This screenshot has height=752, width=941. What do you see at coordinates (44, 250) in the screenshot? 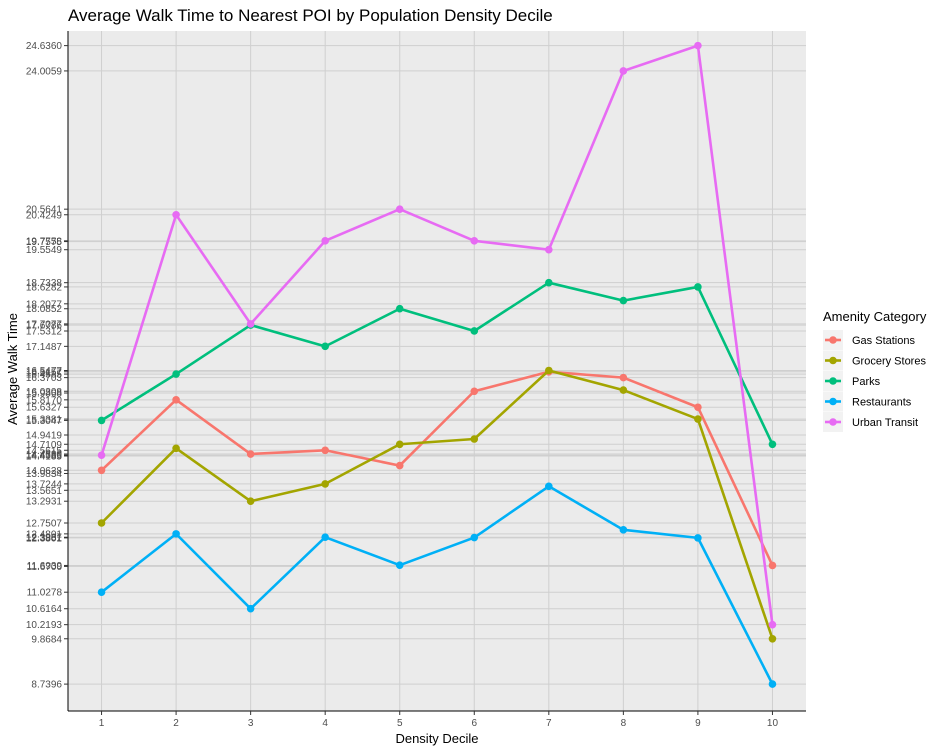
I see `y-tick-label: 19.5549` at bounding box center [44, 250].